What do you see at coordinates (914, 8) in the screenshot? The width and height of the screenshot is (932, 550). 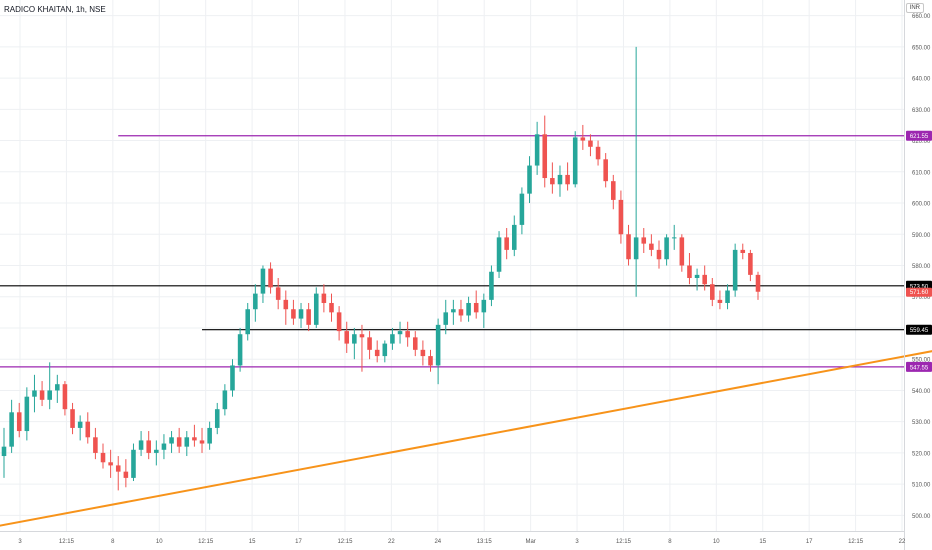 I see `currency-badge: INR` at bounding box center [914, 8].